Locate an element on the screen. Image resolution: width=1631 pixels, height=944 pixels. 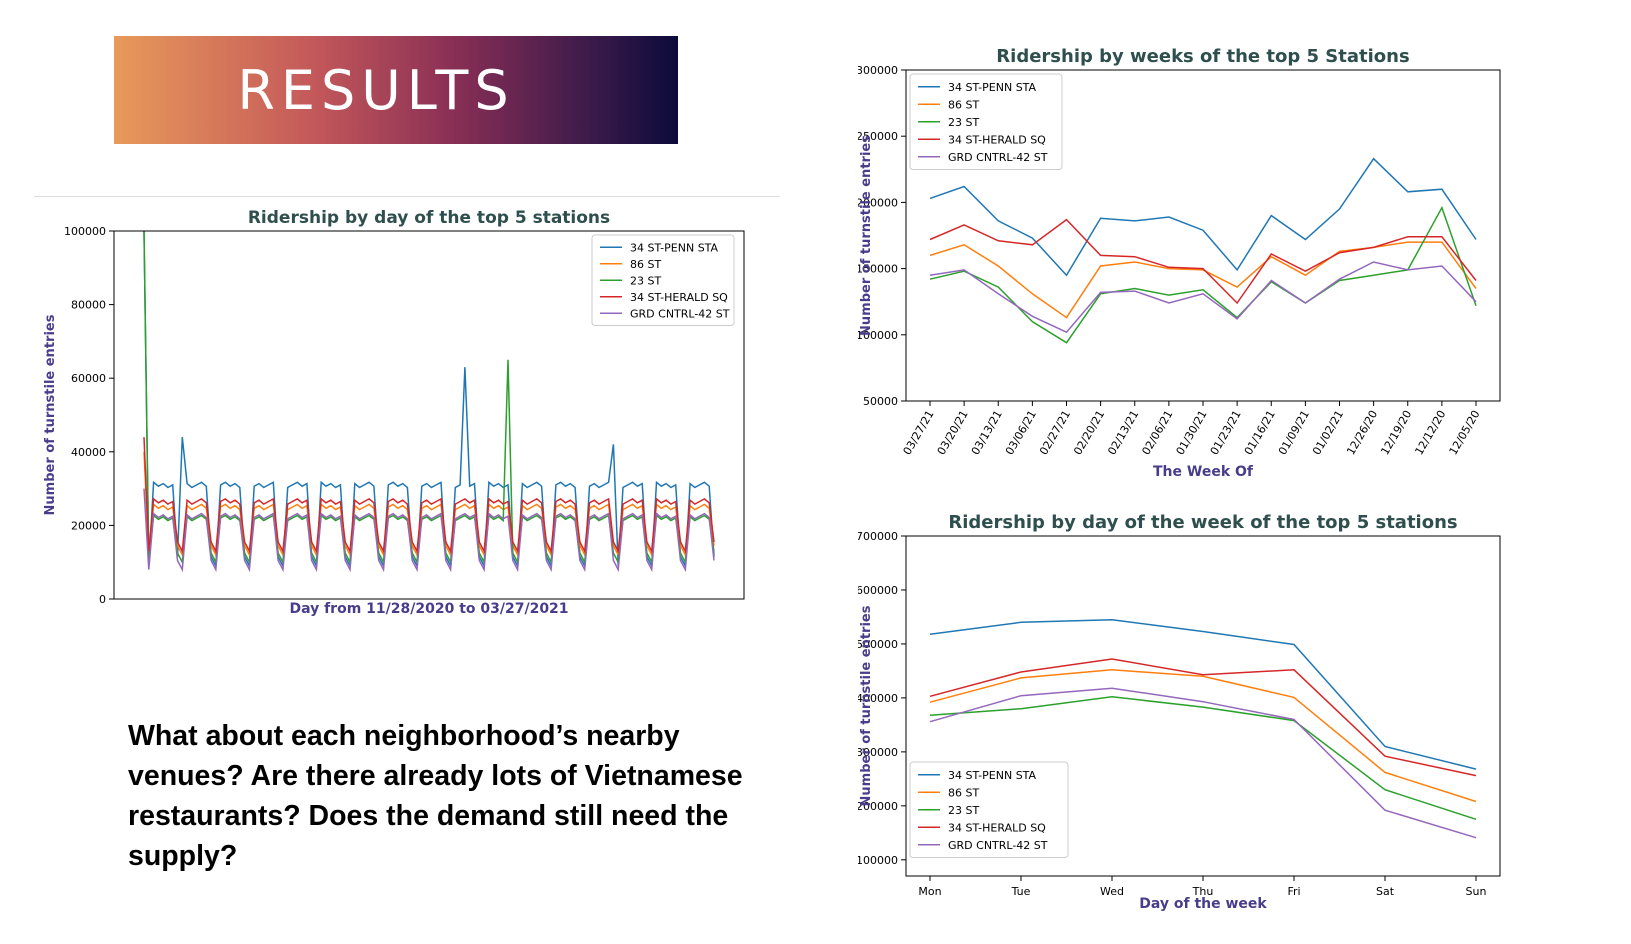
x-tick-label: 01/30/21 is located at coordinates (1192, 432).